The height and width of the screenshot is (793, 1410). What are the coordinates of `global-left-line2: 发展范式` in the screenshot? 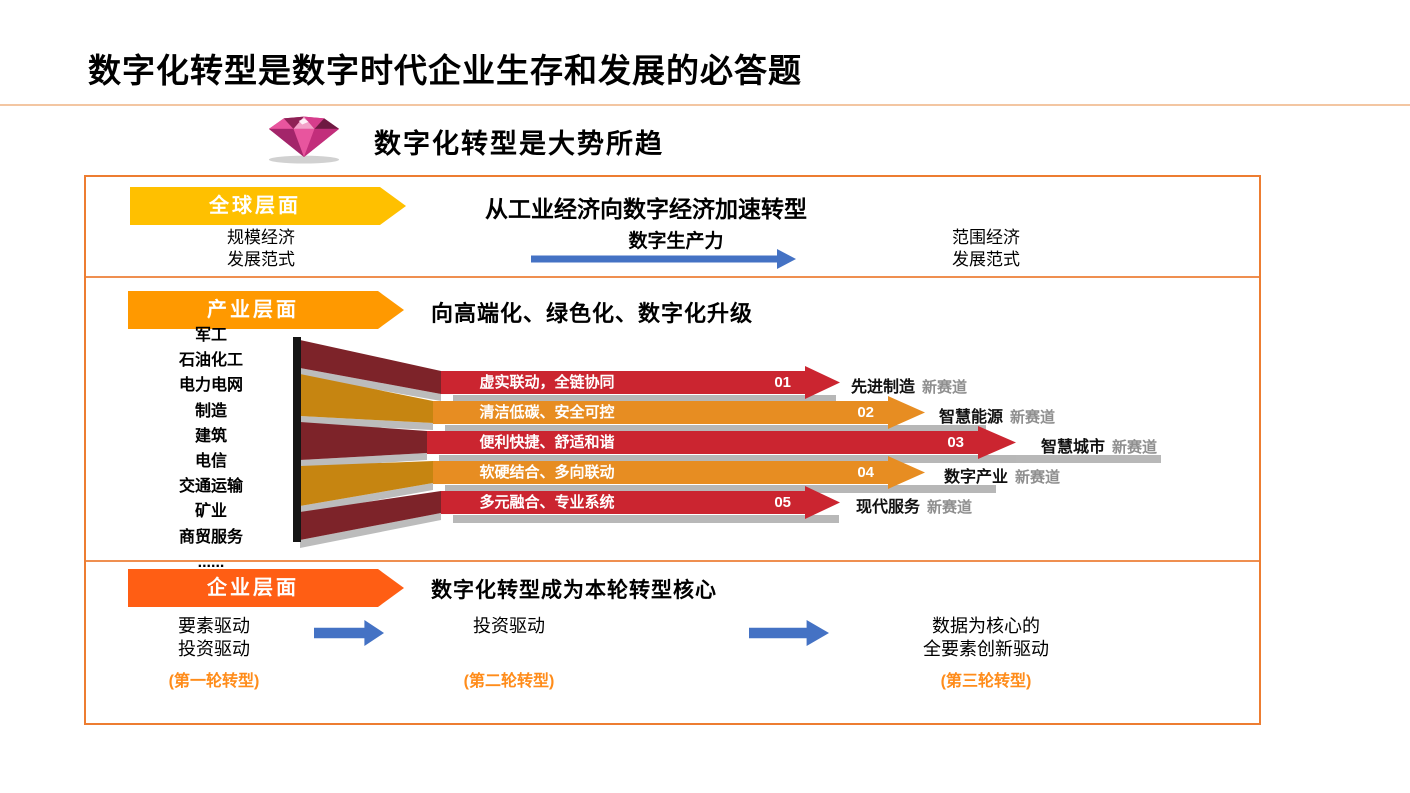 It's located at (261, 259).